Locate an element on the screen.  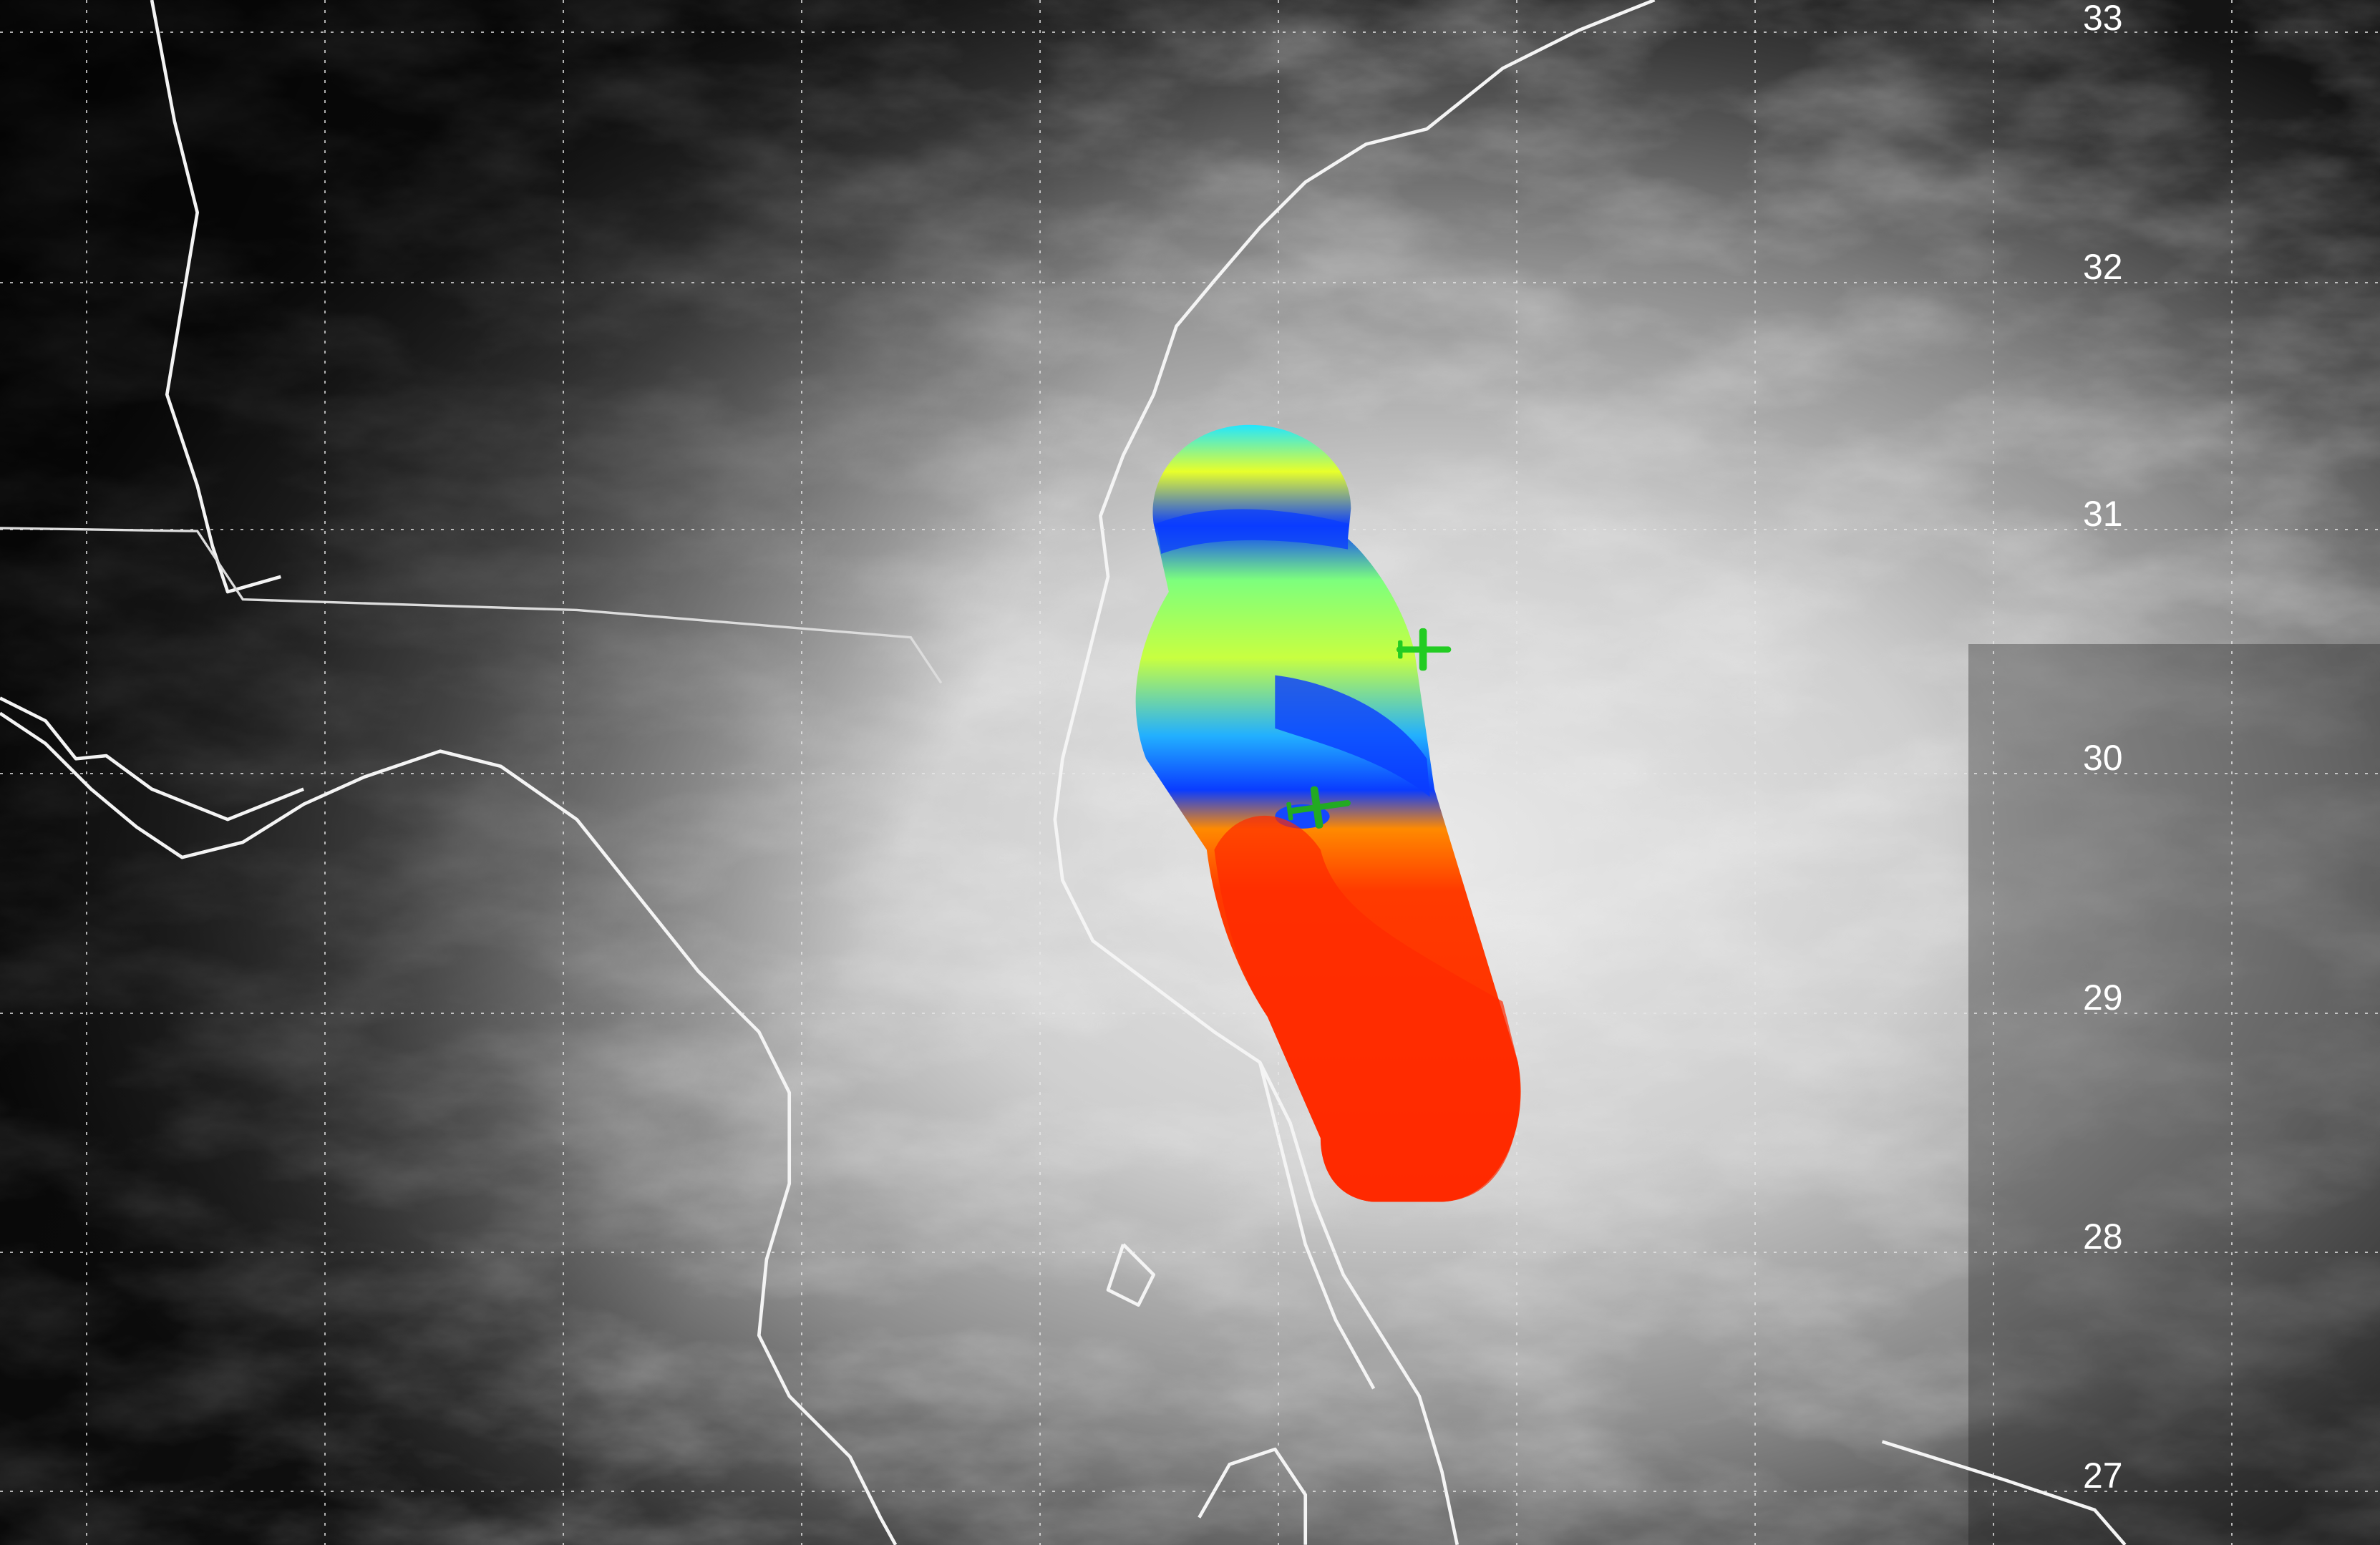
latitude-label: 28 is located at coordinates (2103, 1237).